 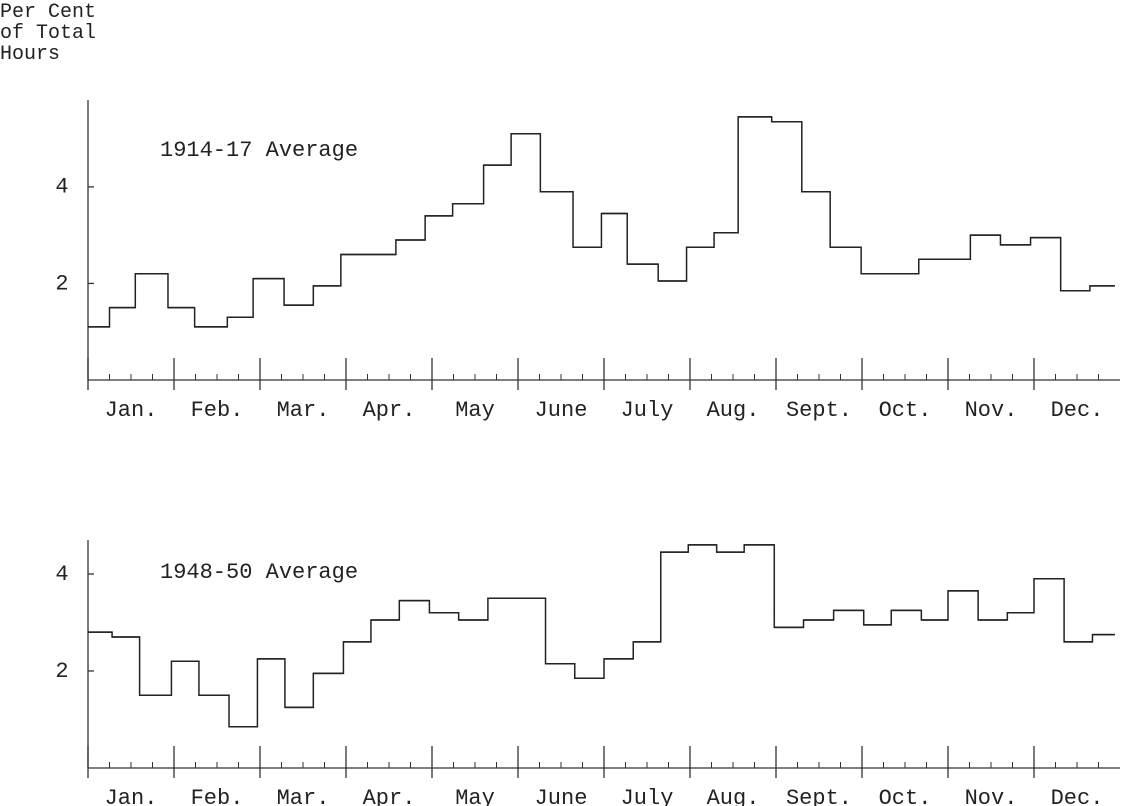 I want to click on series-label: 1948-50 Average, so click(x=259, y=572).